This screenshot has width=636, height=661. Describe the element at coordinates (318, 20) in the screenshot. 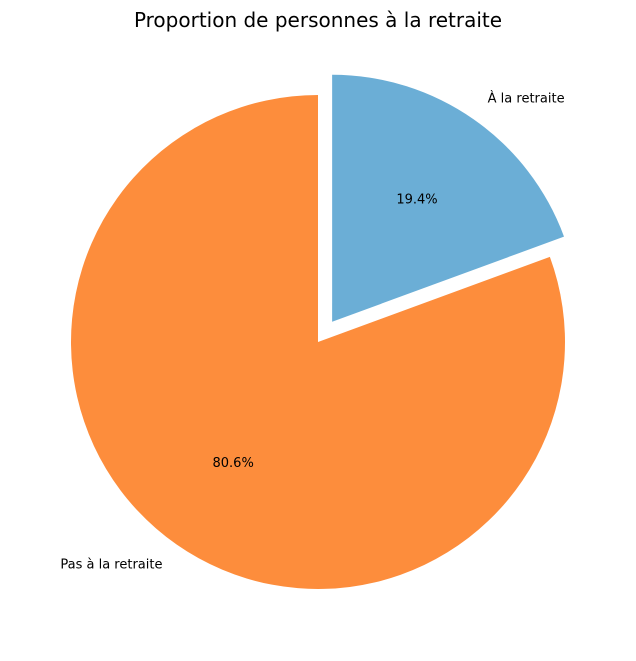

I see `chart-title: Proportion de personnes à la retraite` at that location.